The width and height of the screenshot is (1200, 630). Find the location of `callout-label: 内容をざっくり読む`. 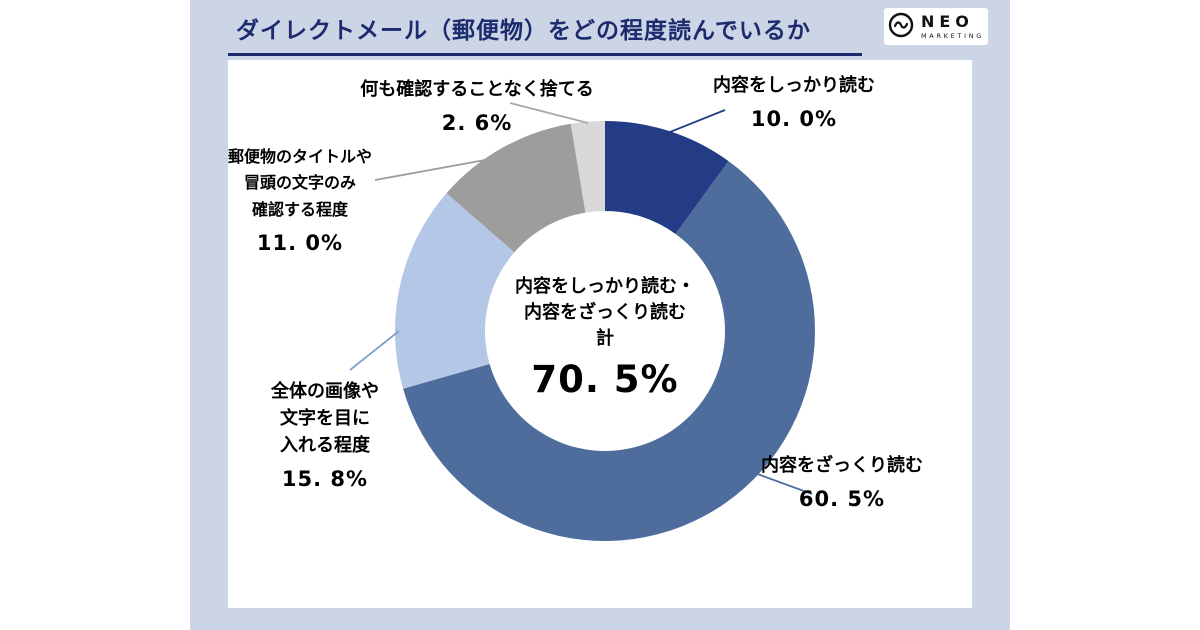

callout-label: 内容をざっくり読む is located at coordinates (842, 465).